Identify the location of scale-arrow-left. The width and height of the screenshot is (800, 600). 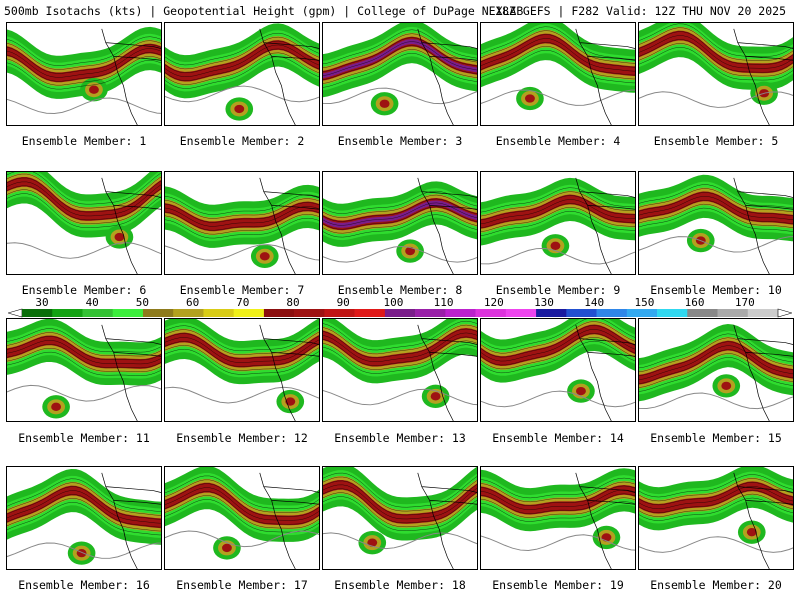
(15, 313).